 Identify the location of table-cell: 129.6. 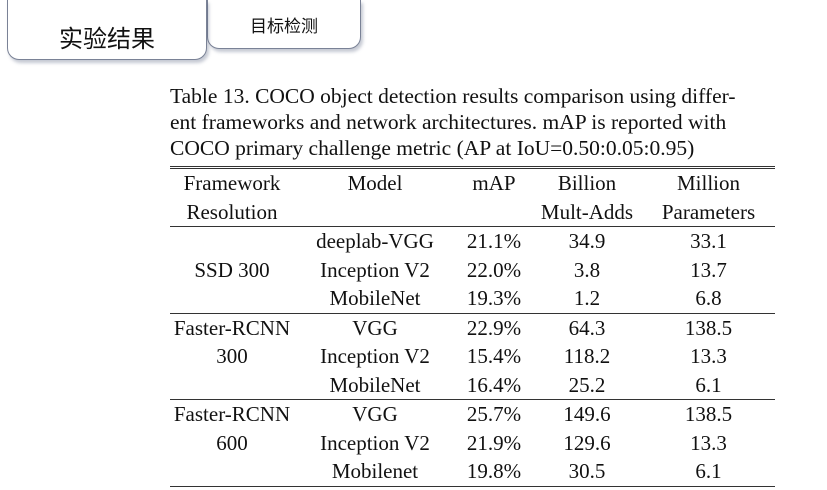
(587, 442).